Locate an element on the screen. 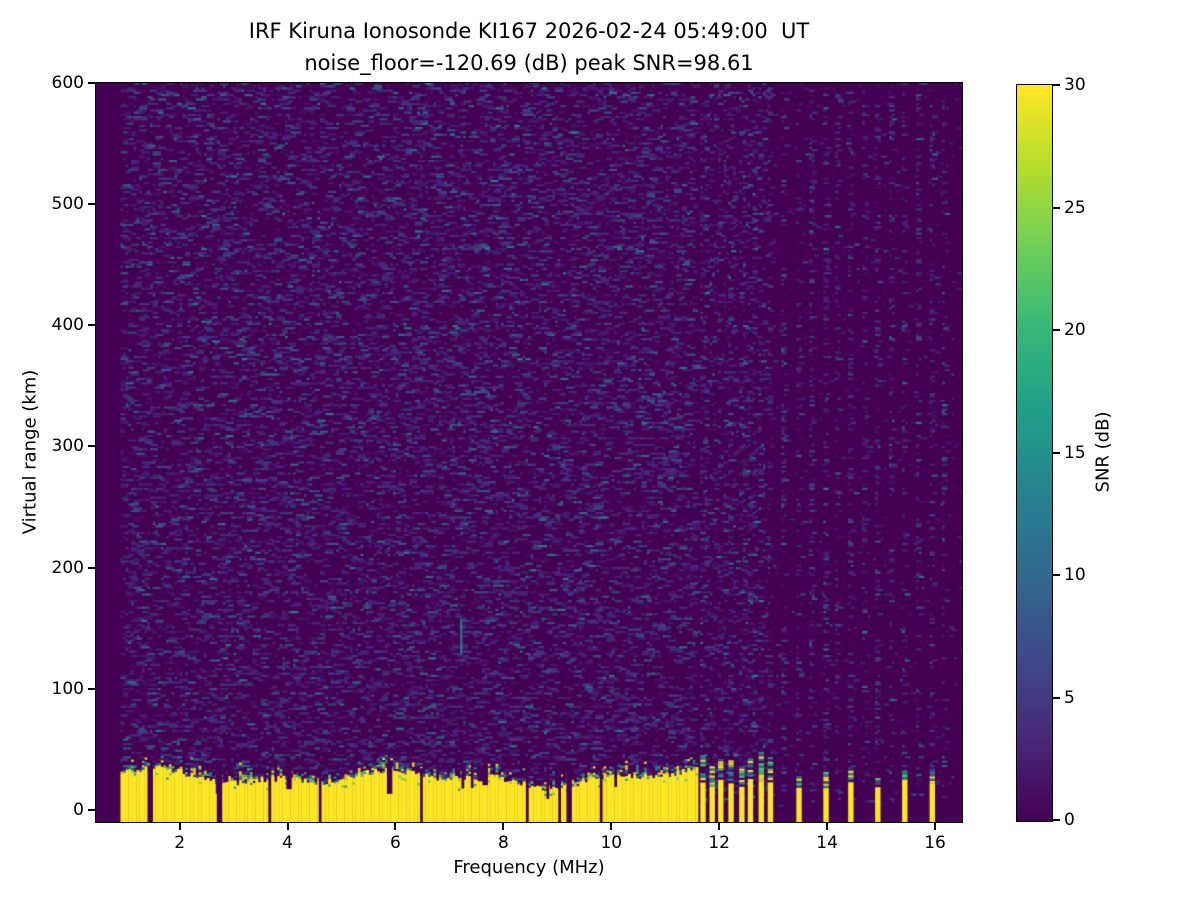  colorbar is located at coordinates (1034, 453).